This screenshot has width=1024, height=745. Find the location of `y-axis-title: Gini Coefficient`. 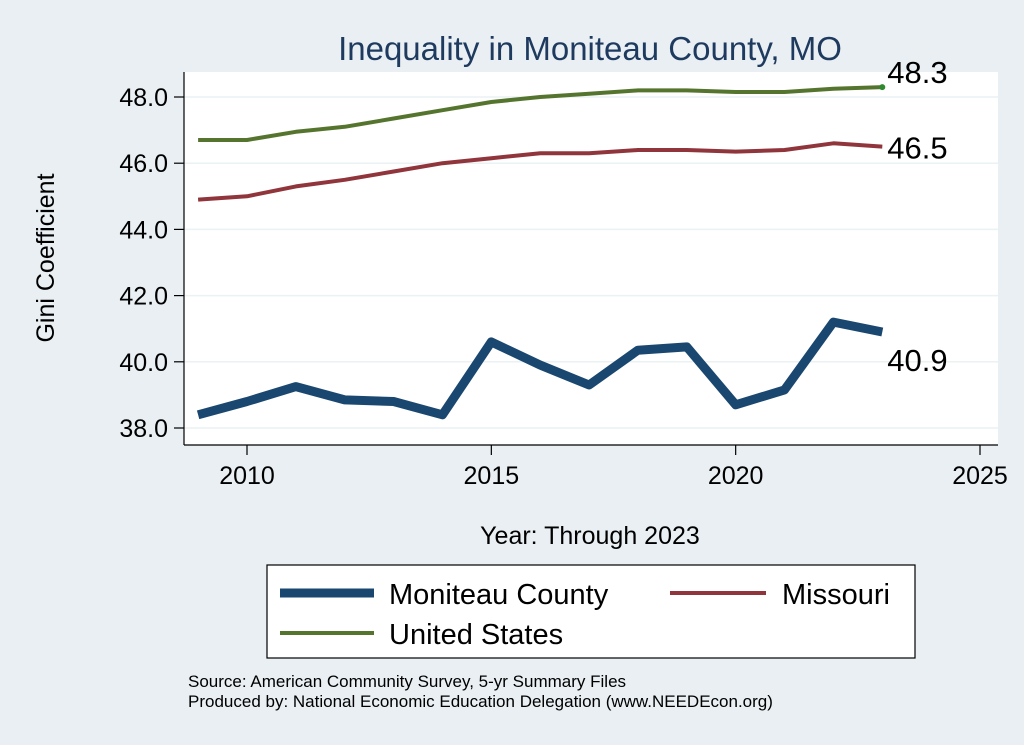

y-axis-title: Gini Coefficient is located at coordinates (46, 257).